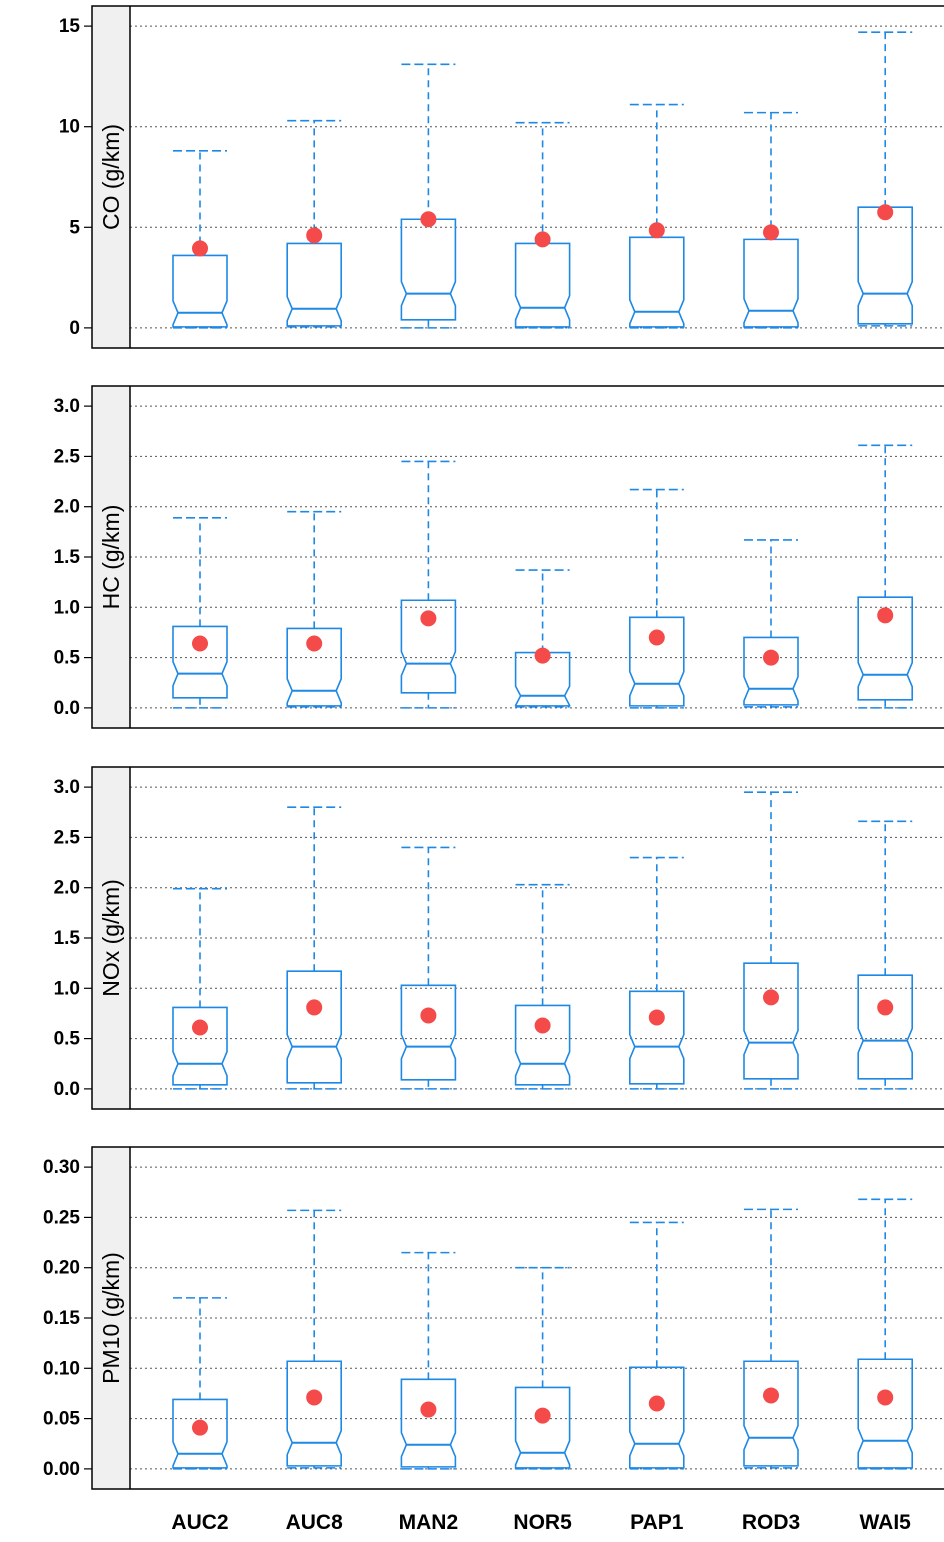  Describe the element at coordinates (74, 227) in the screenshot. I see `y-tick-label: 5` at that location.